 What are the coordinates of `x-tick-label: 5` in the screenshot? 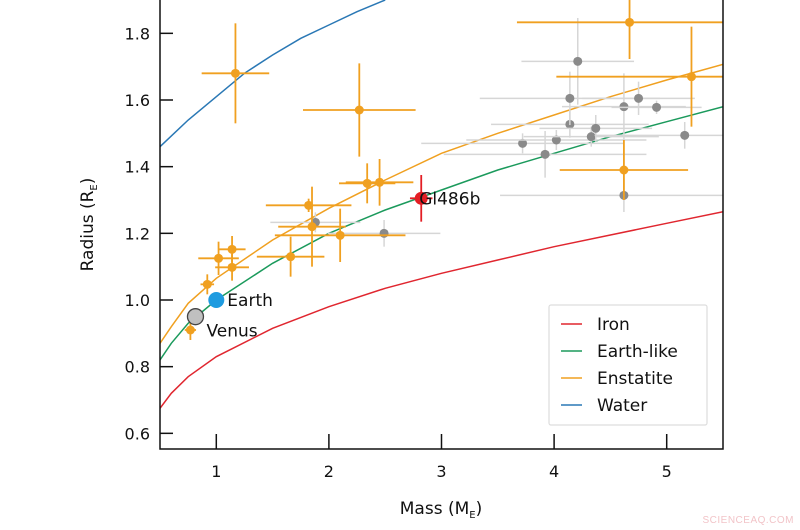 It's located at (667, 471).